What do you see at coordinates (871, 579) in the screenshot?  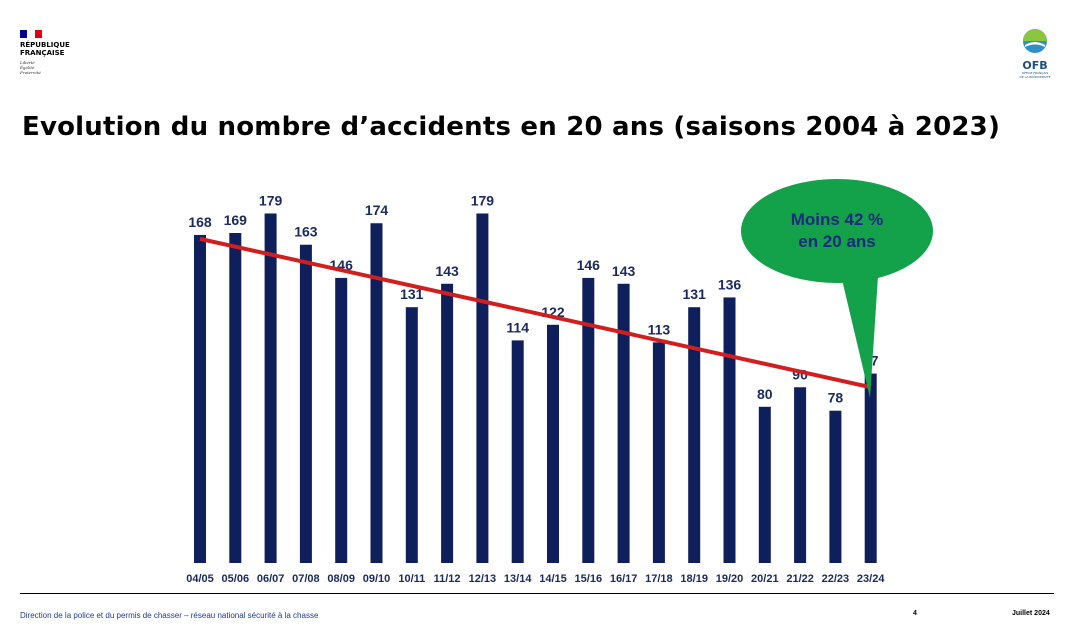 I see `x-tick-label: 23/24` at bounding box center [871, 579].